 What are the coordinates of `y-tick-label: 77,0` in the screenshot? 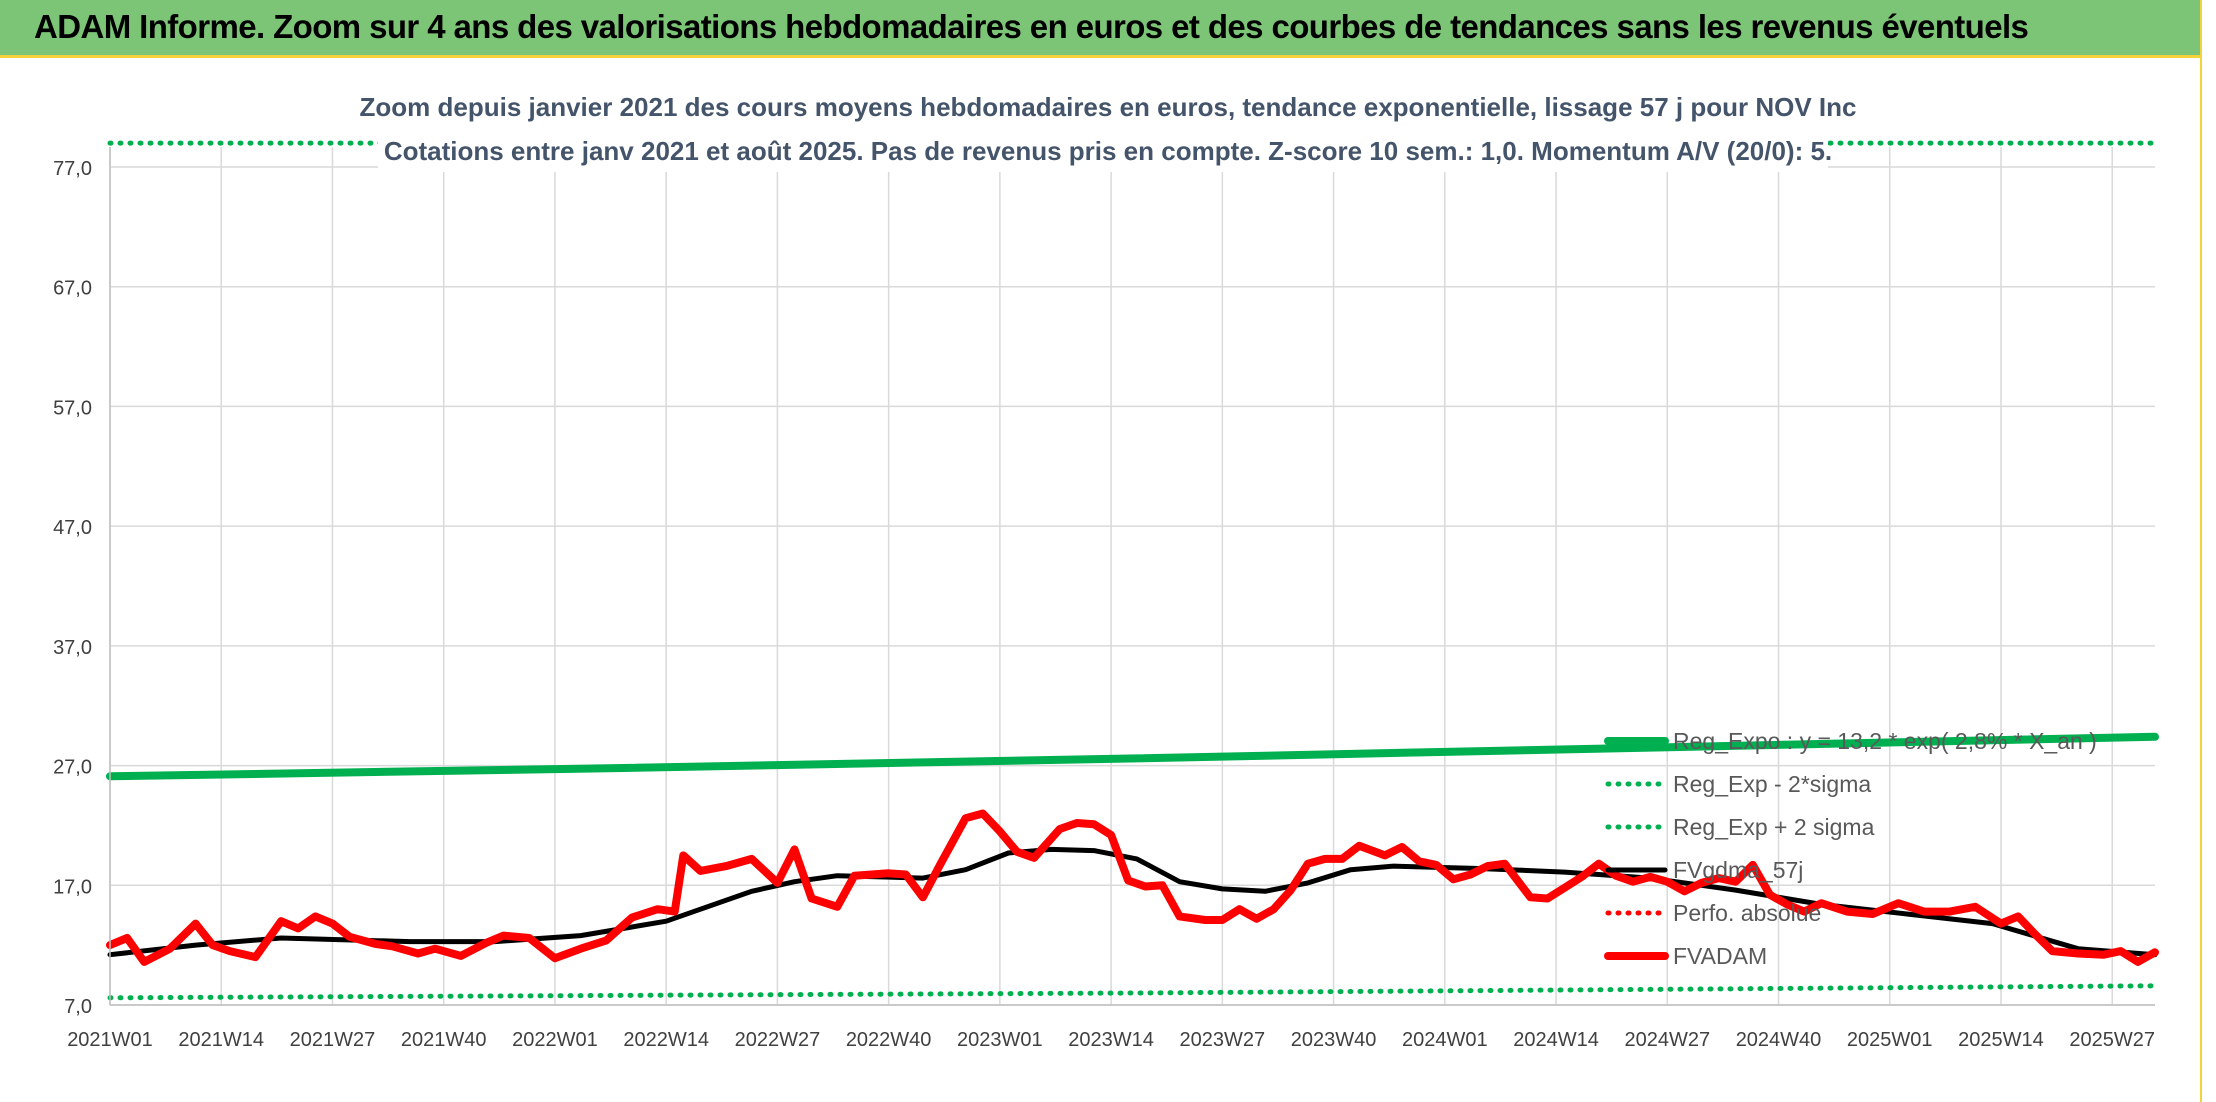 It's located at (72, 169).